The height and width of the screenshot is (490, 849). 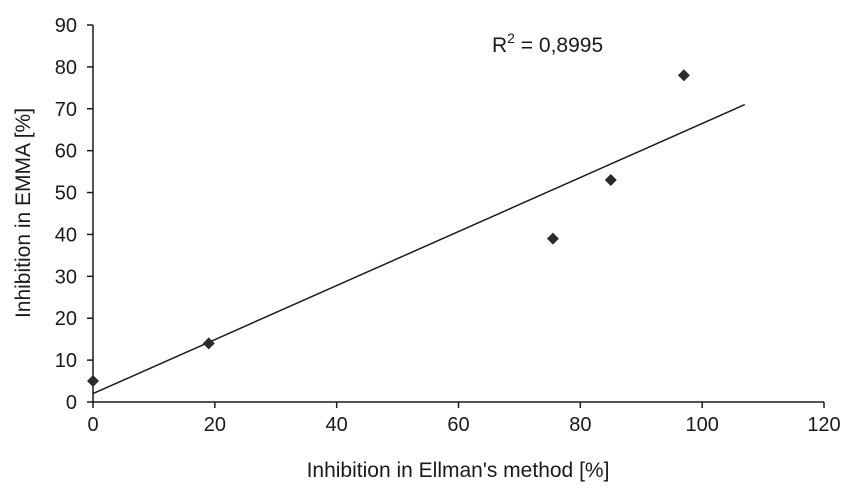 What do you see at coordinates (66, 152) in the screenshot?
I see `y-tick-label: 60` at bounding box center [66, 152].